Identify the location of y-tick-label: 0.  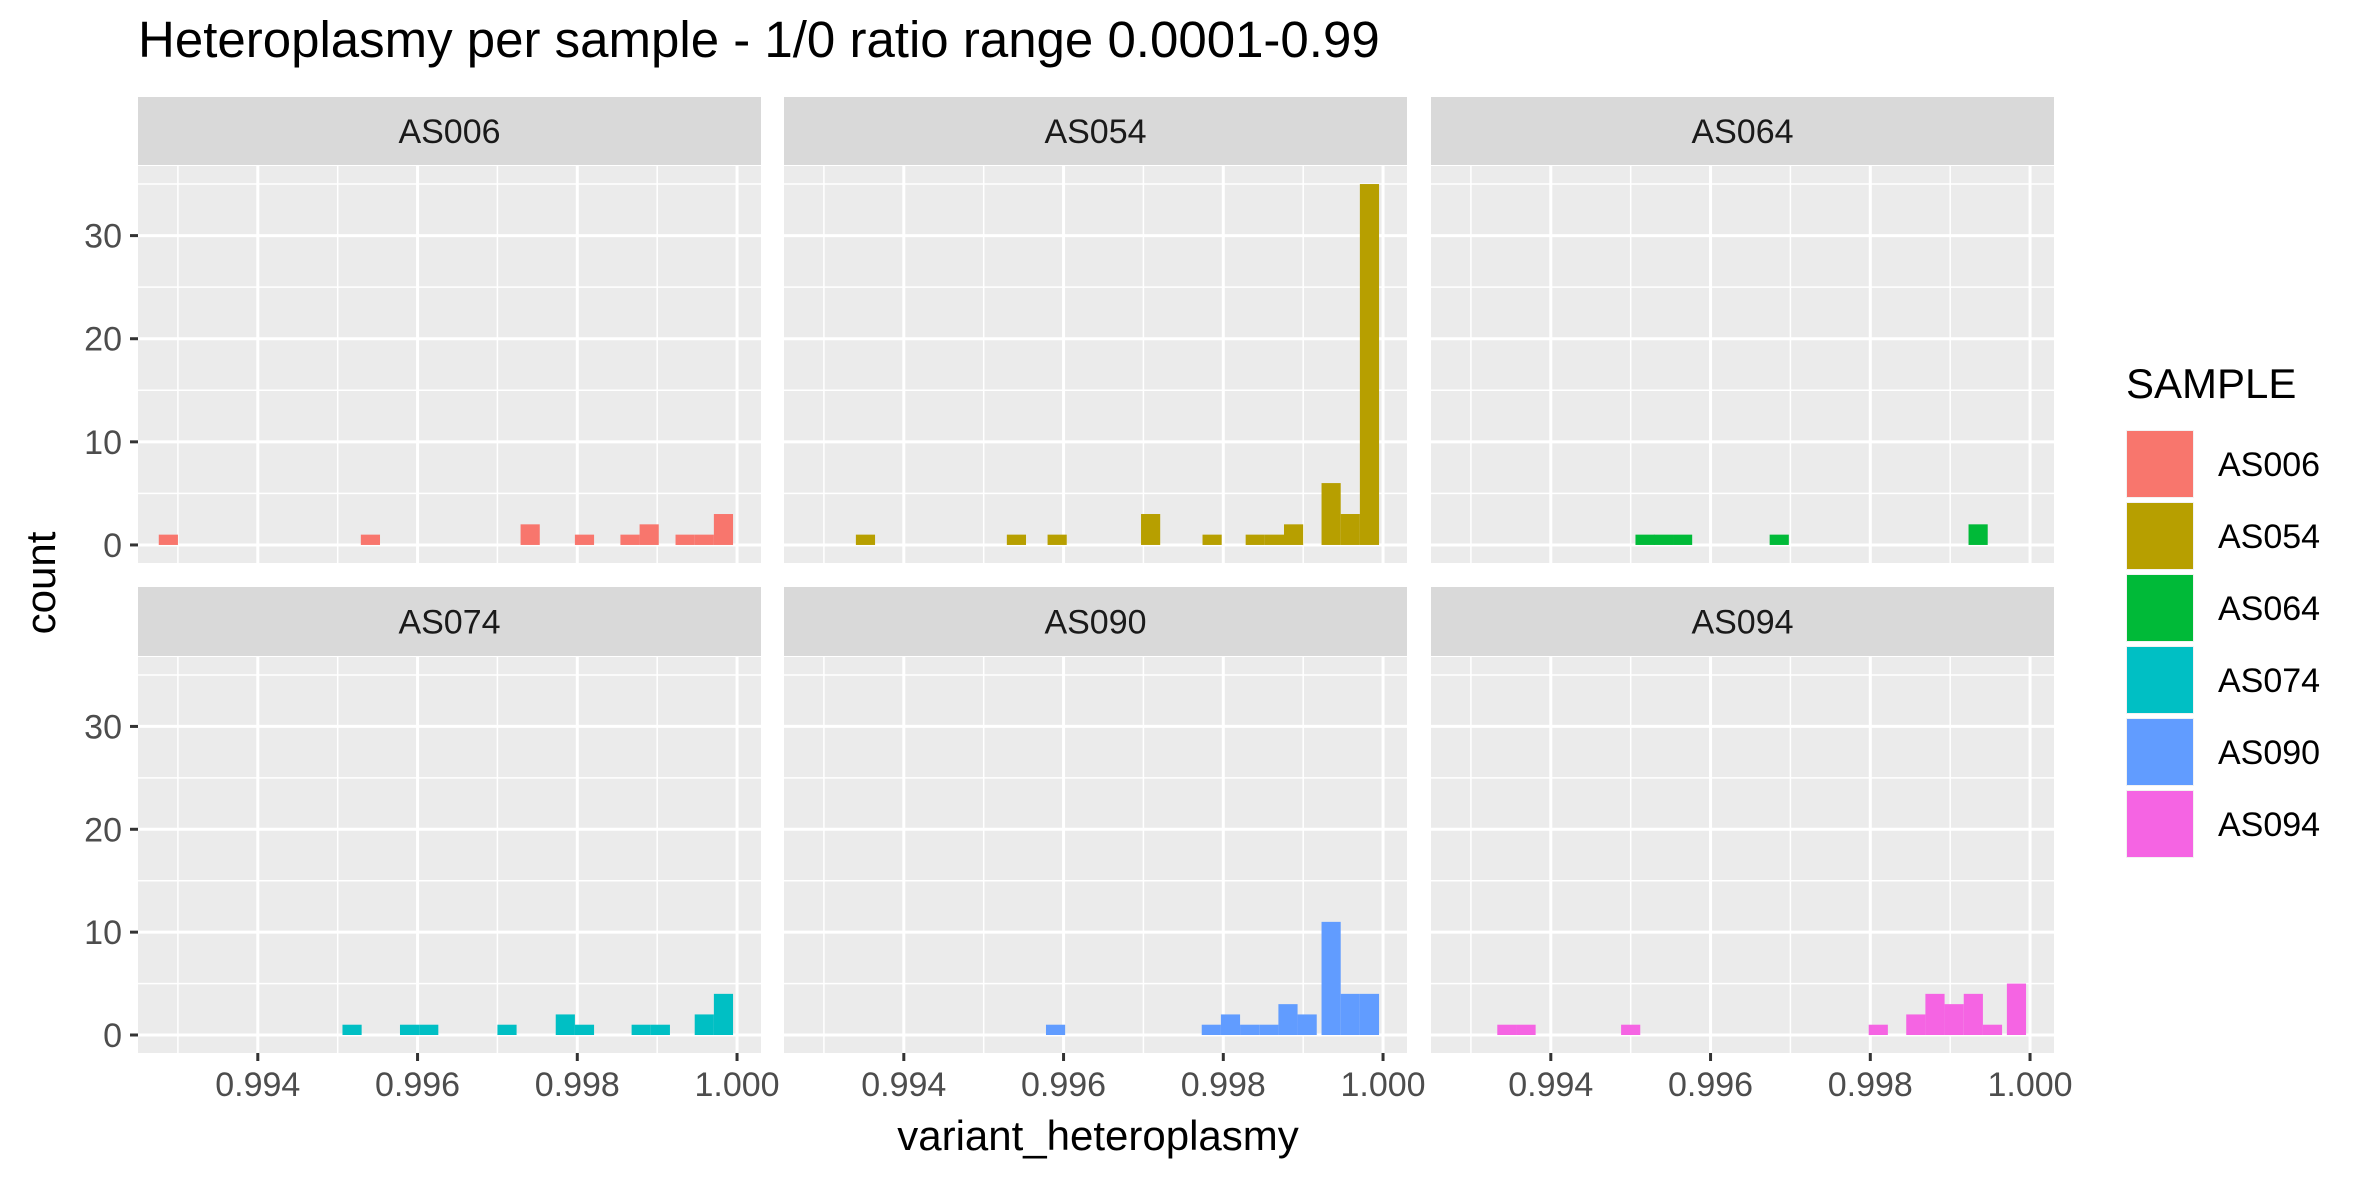
(112, 1036).